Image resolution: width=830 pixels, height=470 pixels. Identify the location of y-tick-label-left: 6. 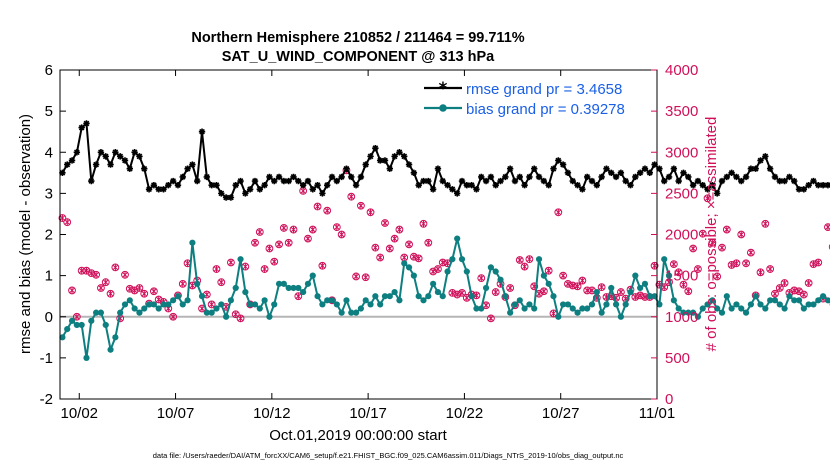
(49, 70).